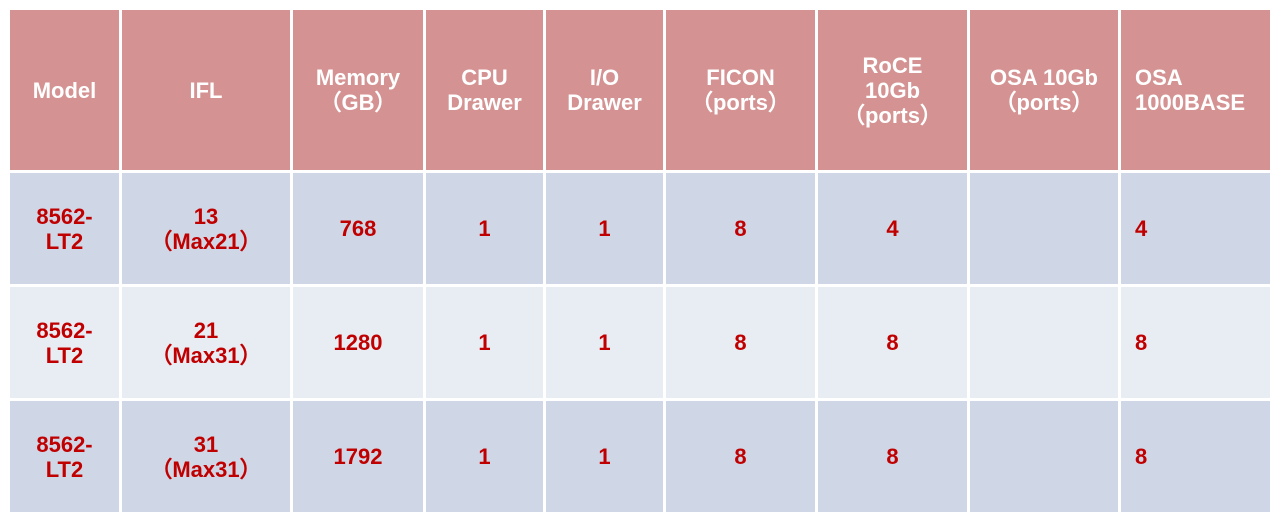 The width and height of the screenshot is (1277, 532). What do you see at coordinates (484, 90) in the screenshot?
I see `header-cpu-drawer: CPU Drawer` at bounding box center [484, 90].